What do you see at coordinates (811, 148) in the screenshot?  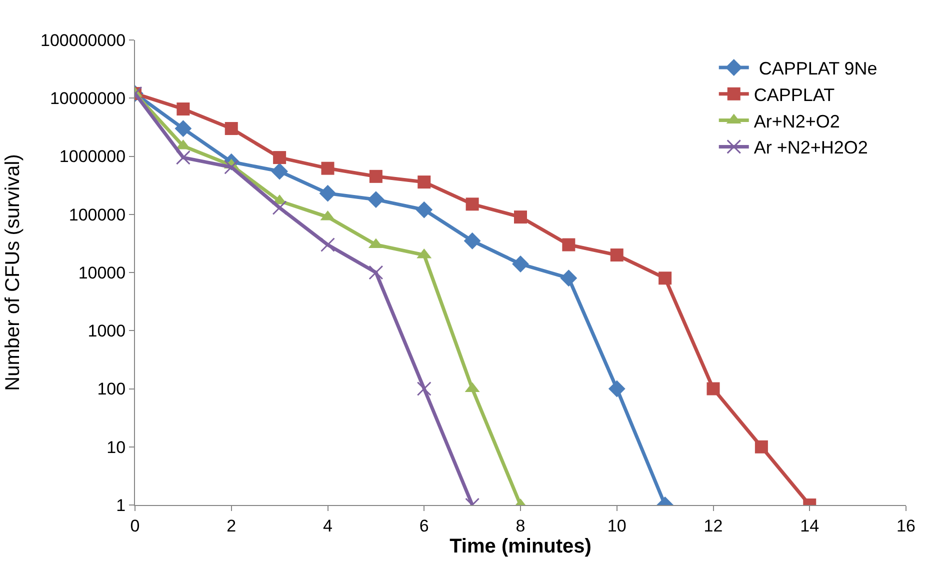 I see `legend-label: Ar +N2+H2O2` at bounding box center [811, 148].